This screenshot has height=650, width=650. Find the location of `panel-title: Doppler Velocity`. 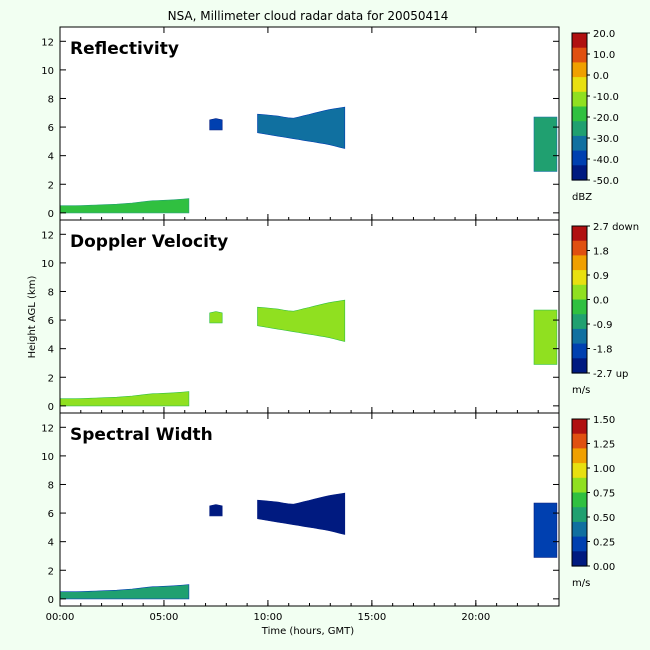

panel-title: Doppler Velocity is located at coordinates (149, 242).